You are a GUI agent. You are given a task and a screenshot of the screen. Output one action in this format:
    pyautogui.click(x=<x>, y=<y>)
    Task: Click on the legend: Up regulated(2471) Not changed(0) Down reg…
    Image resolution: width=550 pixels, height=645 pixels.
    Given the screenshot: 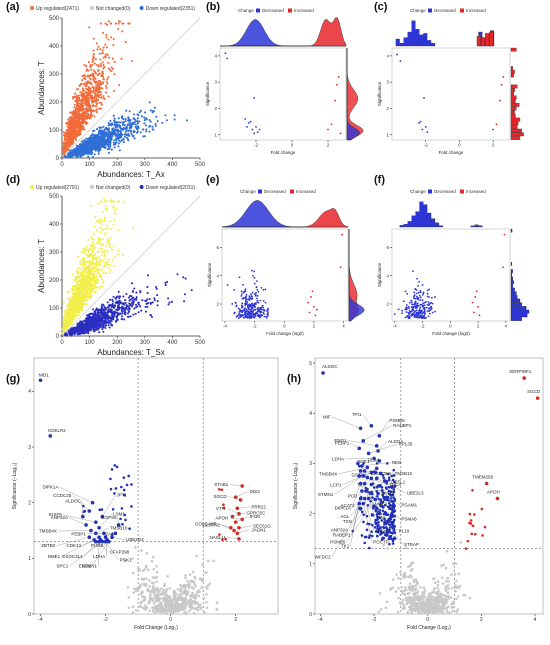 What is the action you would take?
    pyautogui.click(x=112, y=9)
    